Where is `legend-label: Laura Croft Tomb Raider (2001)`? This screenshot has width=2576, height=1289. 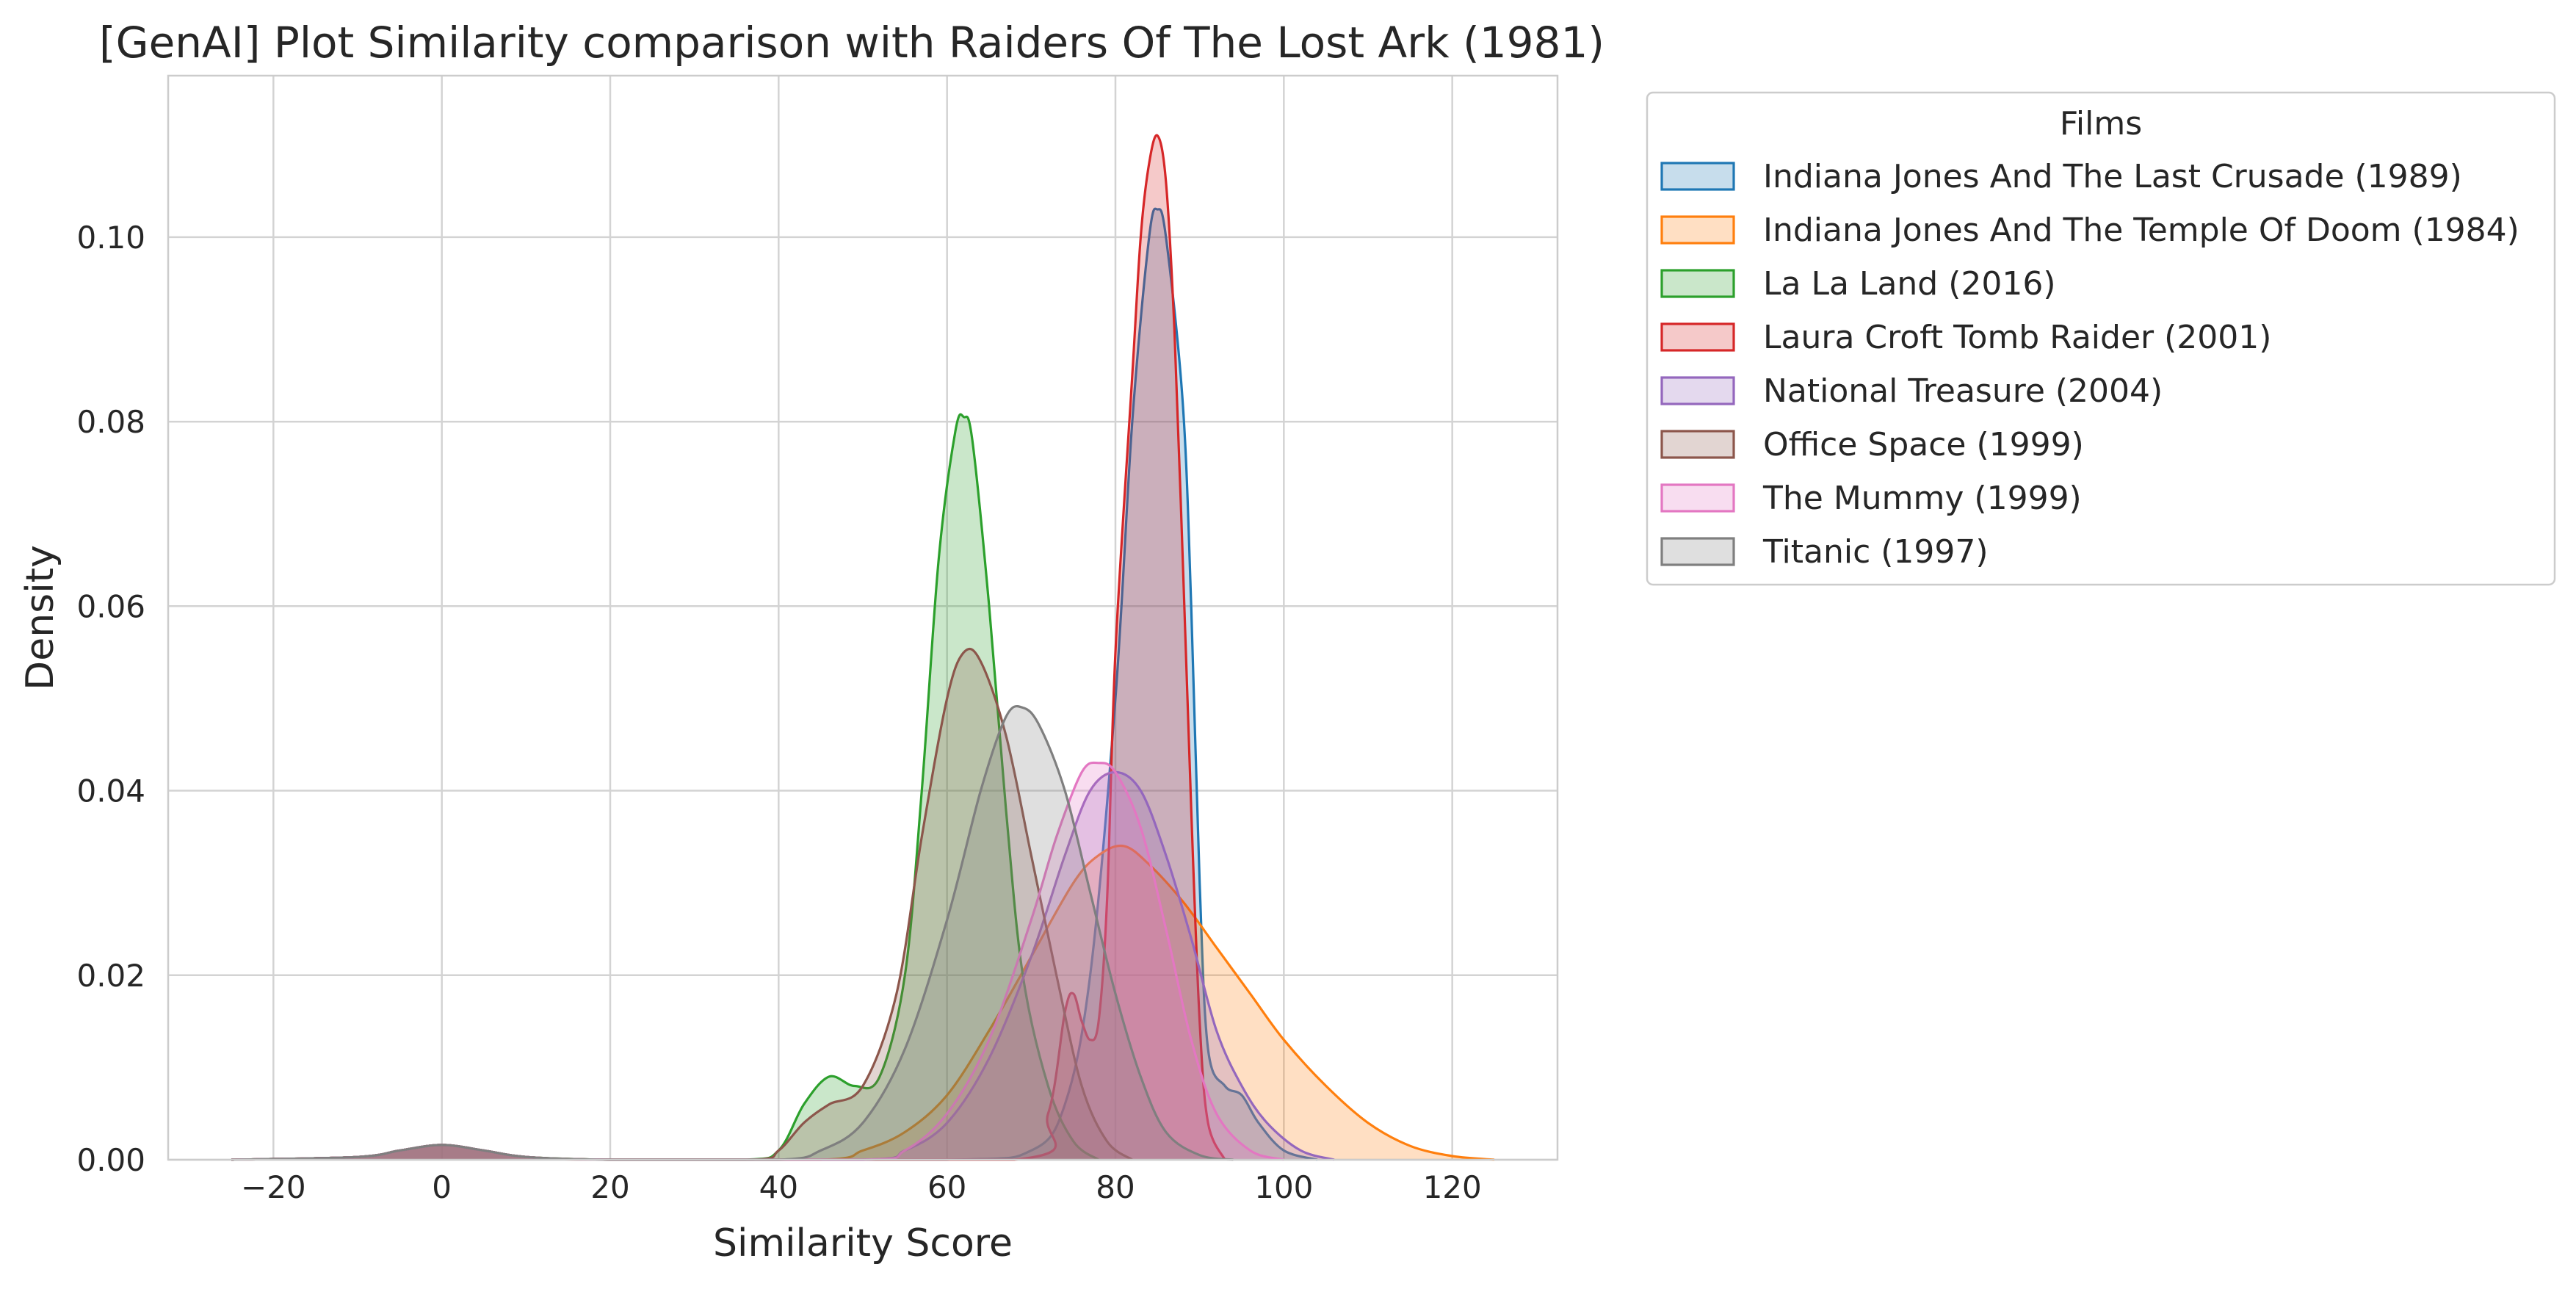
legend-label: Laura Croft Tomb Raider (2001) is located at coordinates (2017, 338).